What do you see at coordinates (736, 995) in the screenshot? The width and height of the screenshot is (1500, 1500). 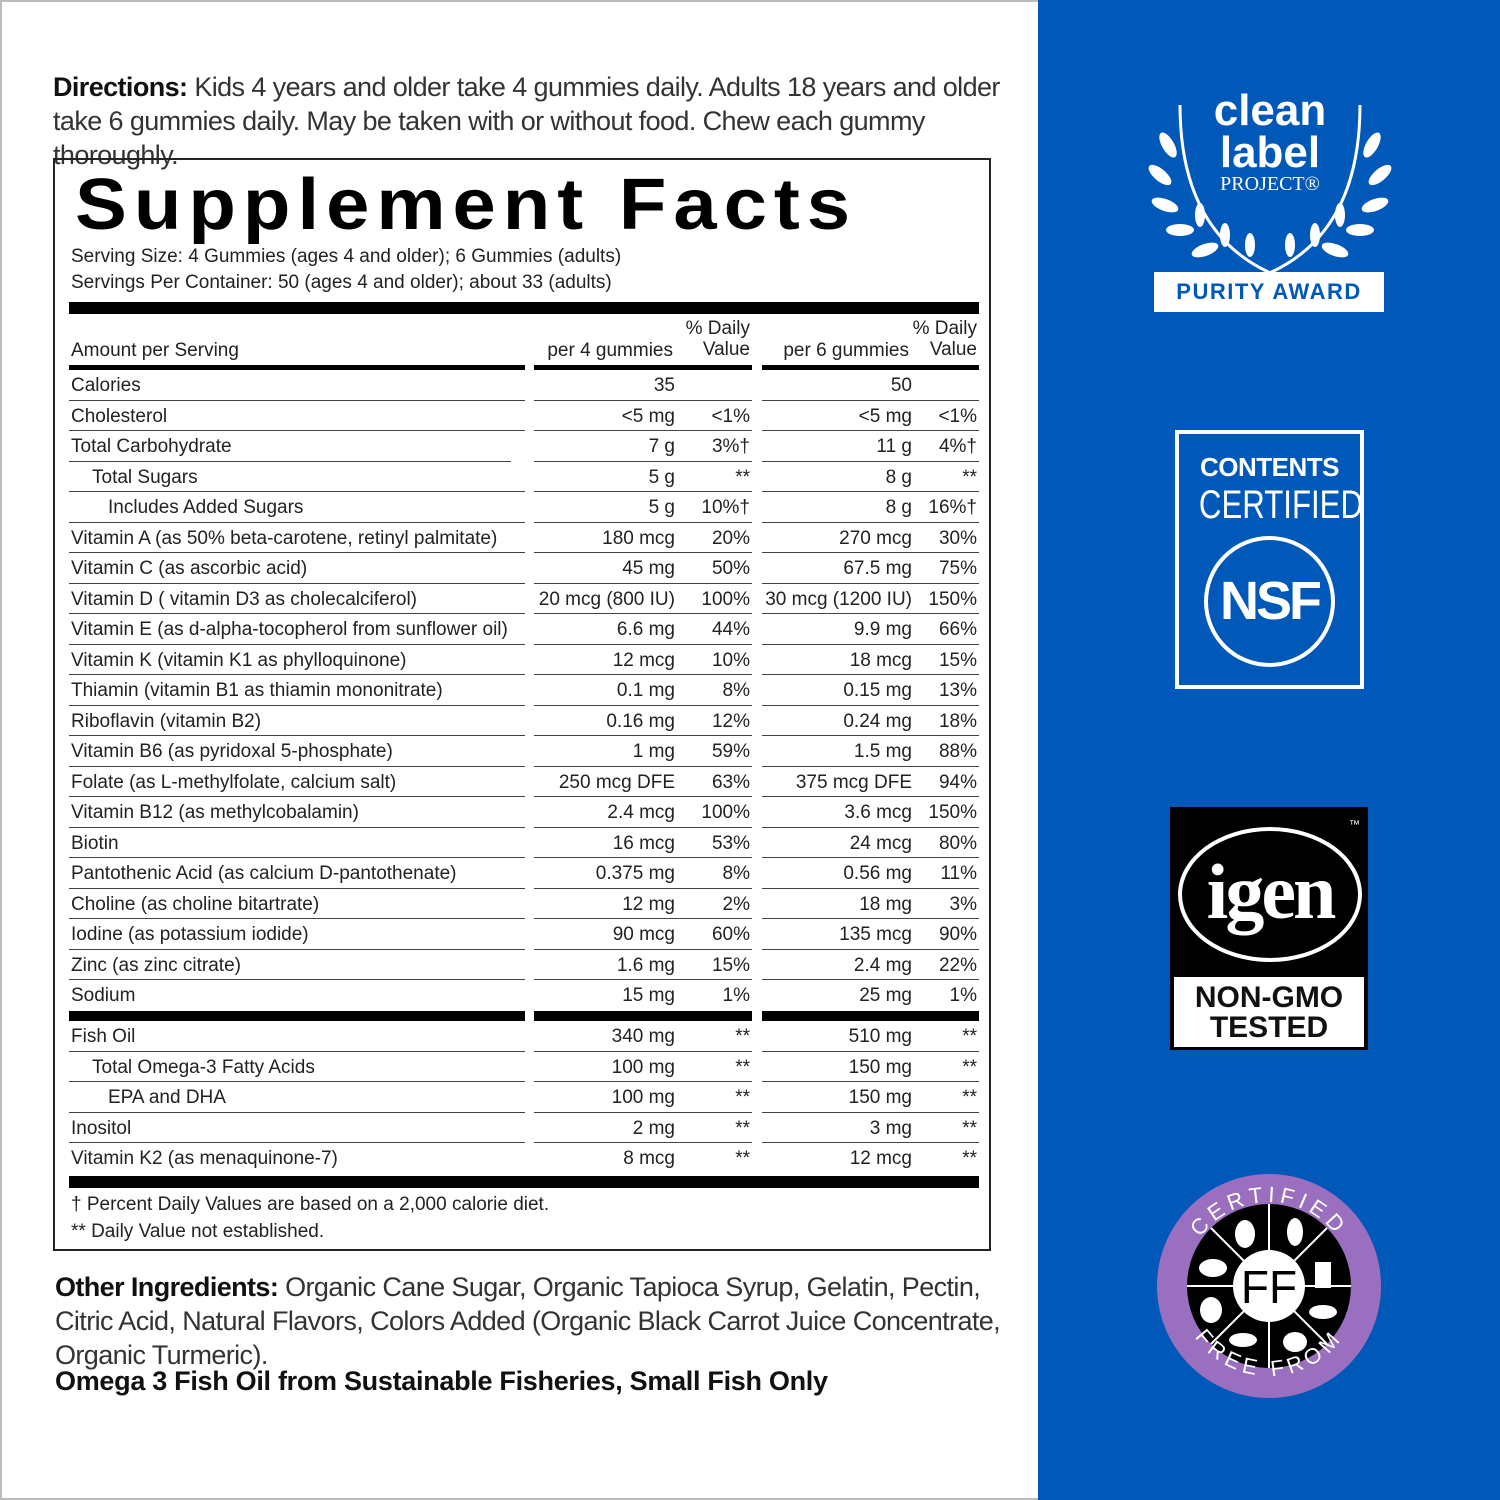 I see `dv-per4: 1%` at bounding box center [736, 995].